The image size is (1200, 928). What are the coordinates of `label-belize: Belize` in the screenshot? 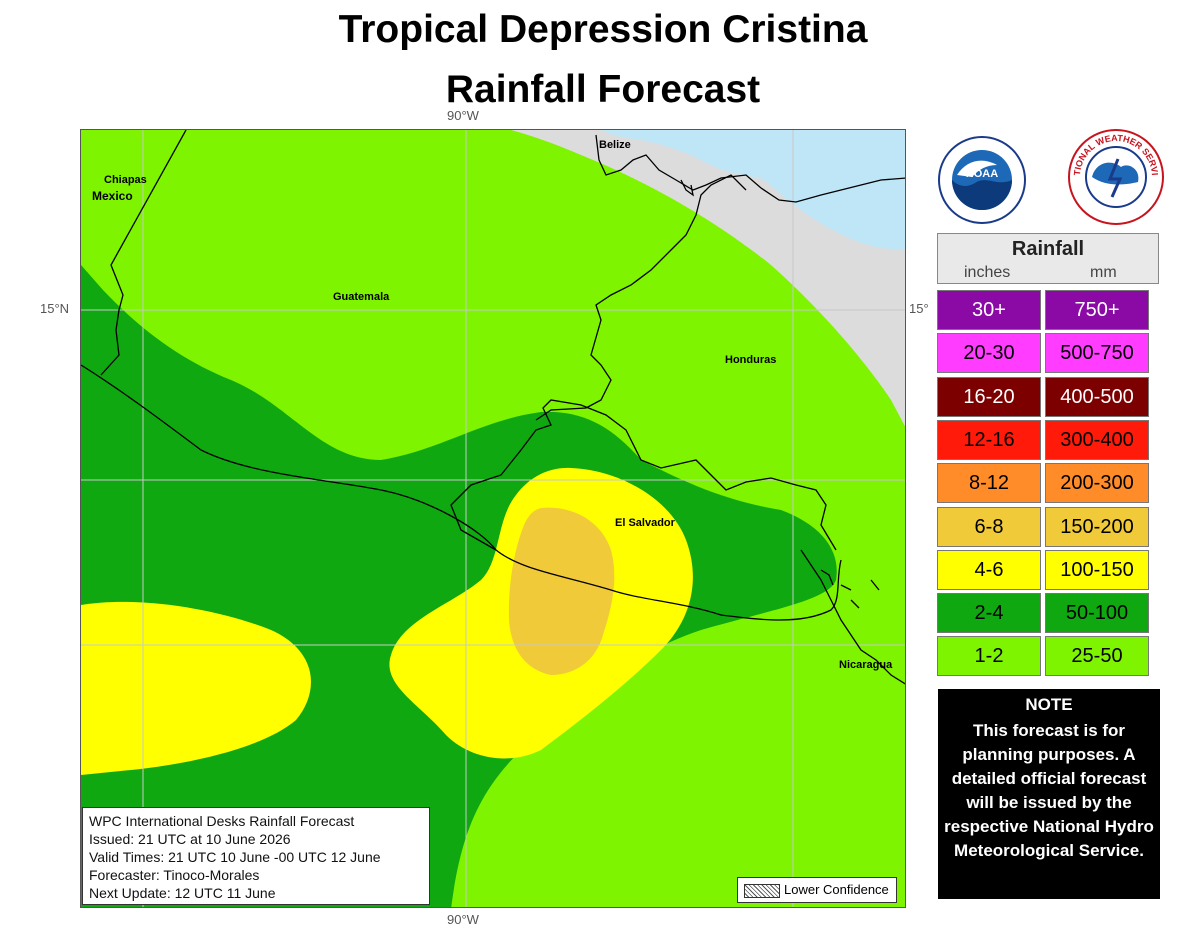 It's located at (615, 145).